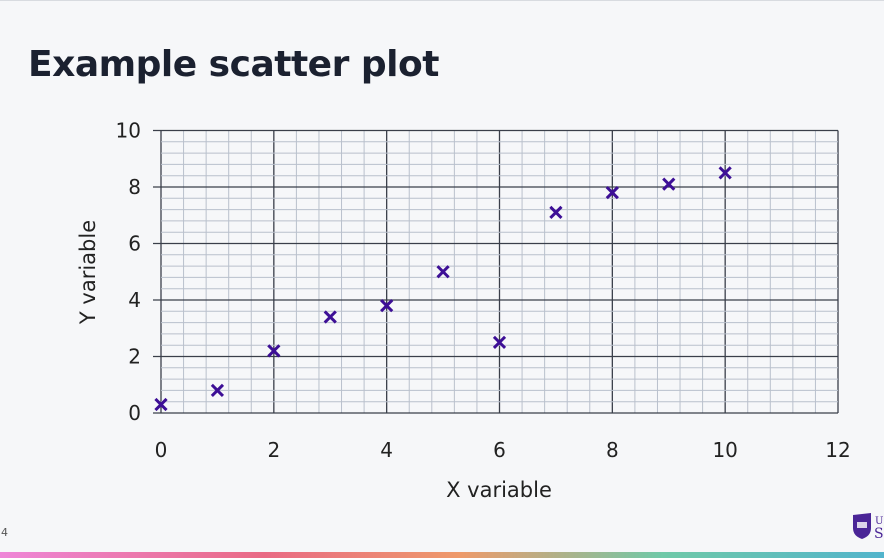  Describe the element at coordinates (442, 555) in the screenshot. I see `gradient-footer-bar` at that location.